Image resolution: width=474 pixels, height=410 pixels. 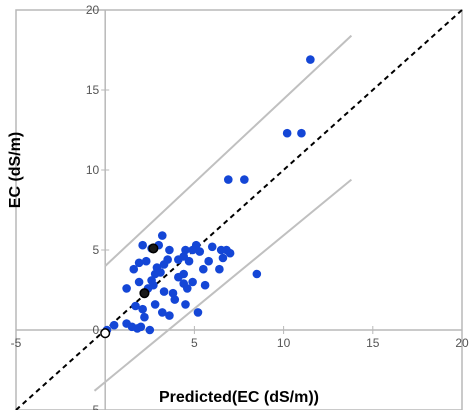 I want to click on x-tick-label: -5, so click(x=16, y=343).